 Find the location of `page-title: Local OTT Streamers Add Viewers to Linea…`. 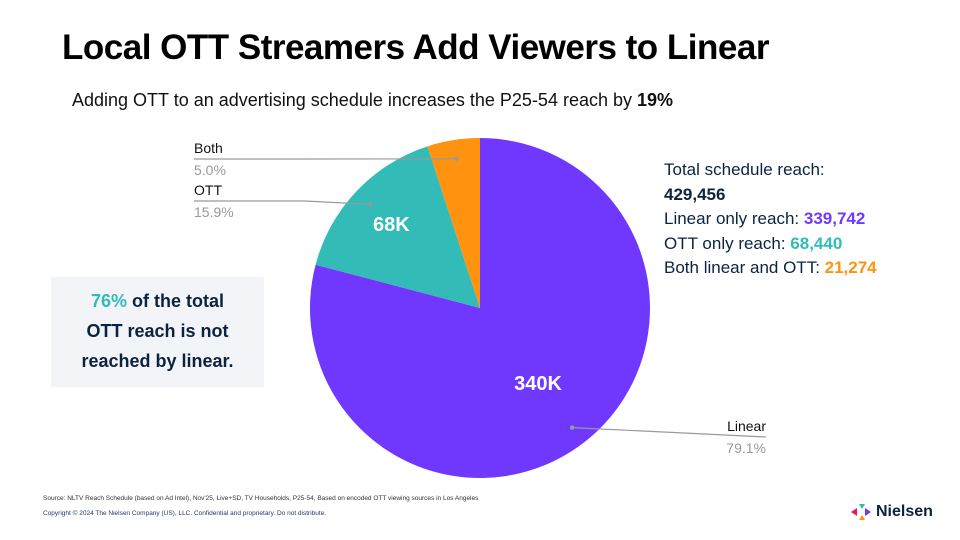

page-title: Local OTT Streamers Add Viewers to Linea… is located at coordinates (415, 47).